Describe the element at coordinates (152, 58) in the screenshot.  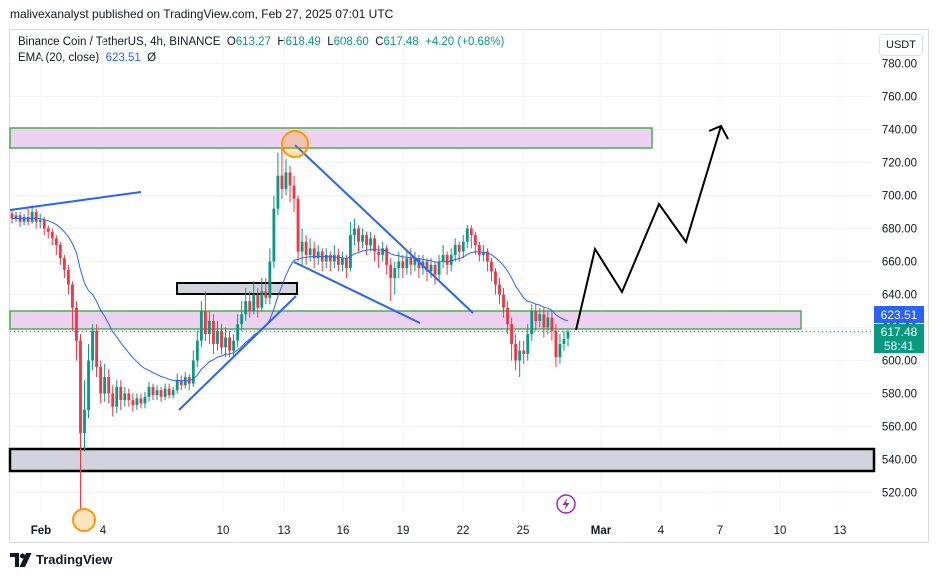
I see `indicator-visibility-icon: Ø` at that location.